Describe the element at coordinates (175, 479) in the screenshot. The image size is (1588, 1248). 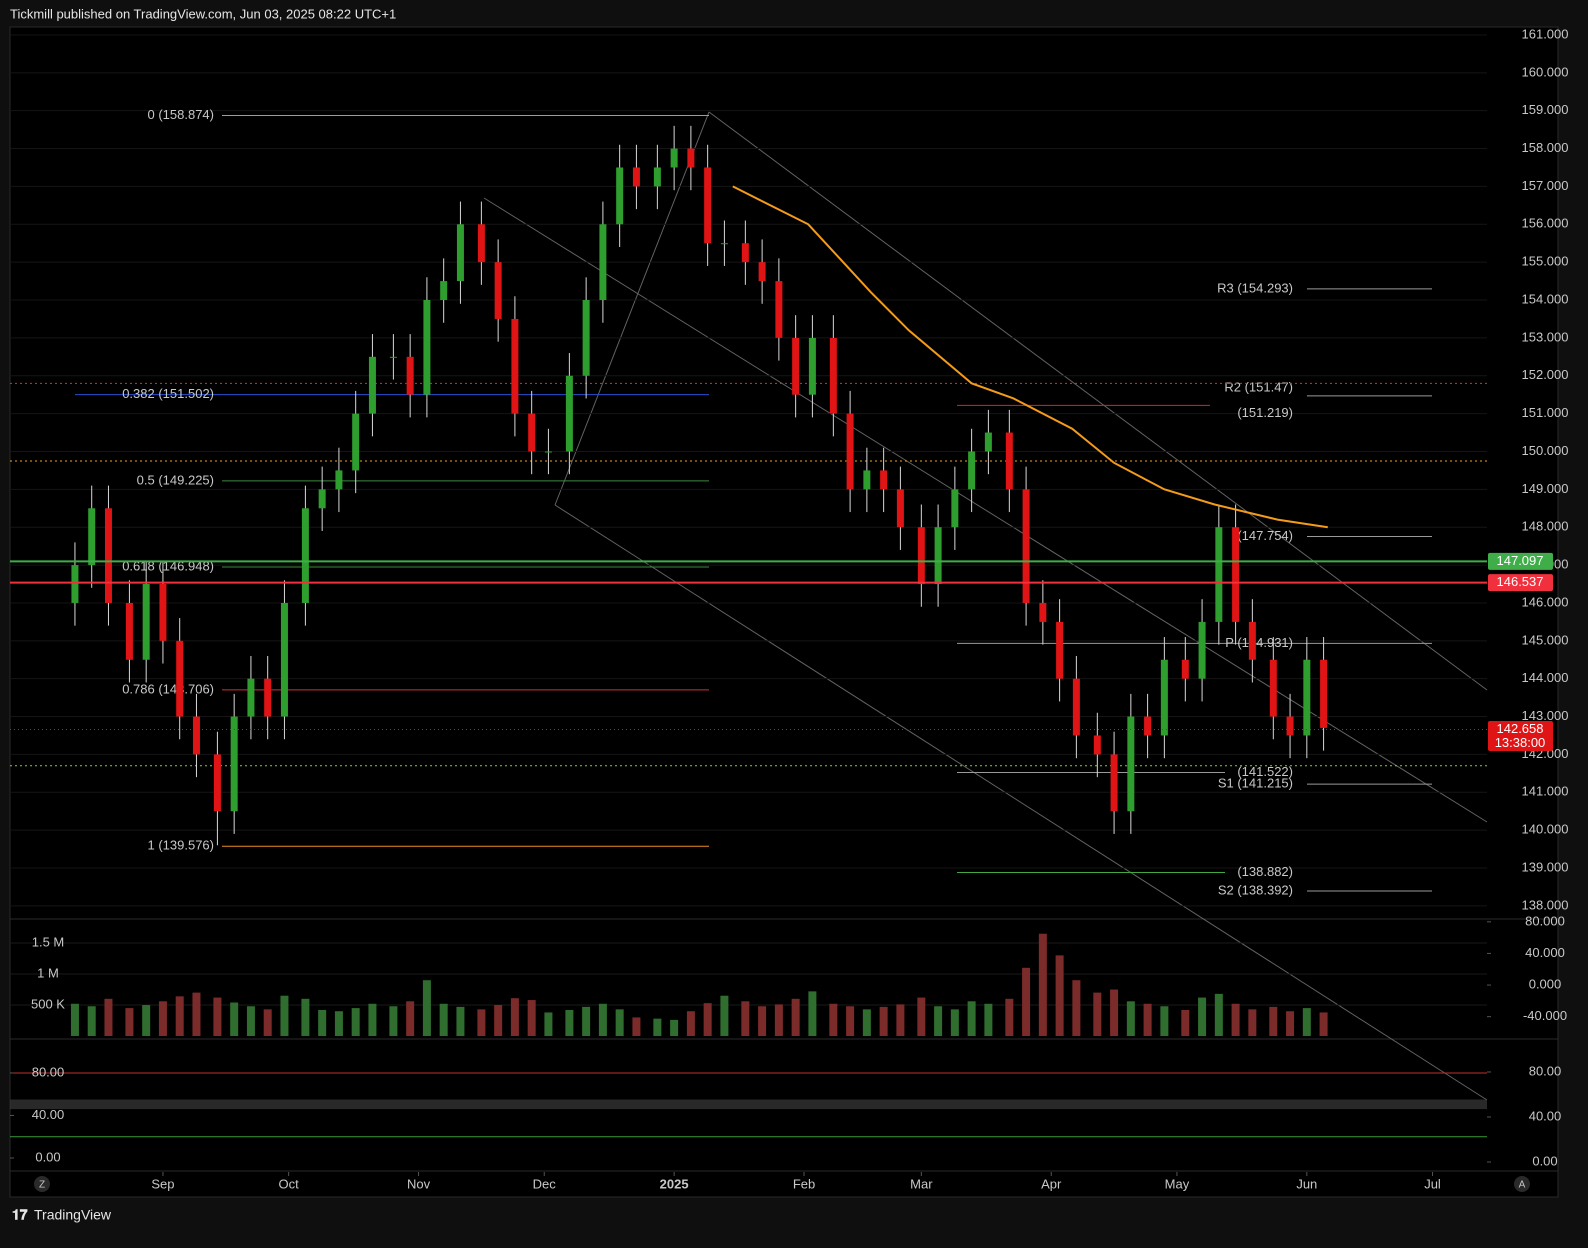
I see `fib-label: 0.5 (149.225)` at that location.